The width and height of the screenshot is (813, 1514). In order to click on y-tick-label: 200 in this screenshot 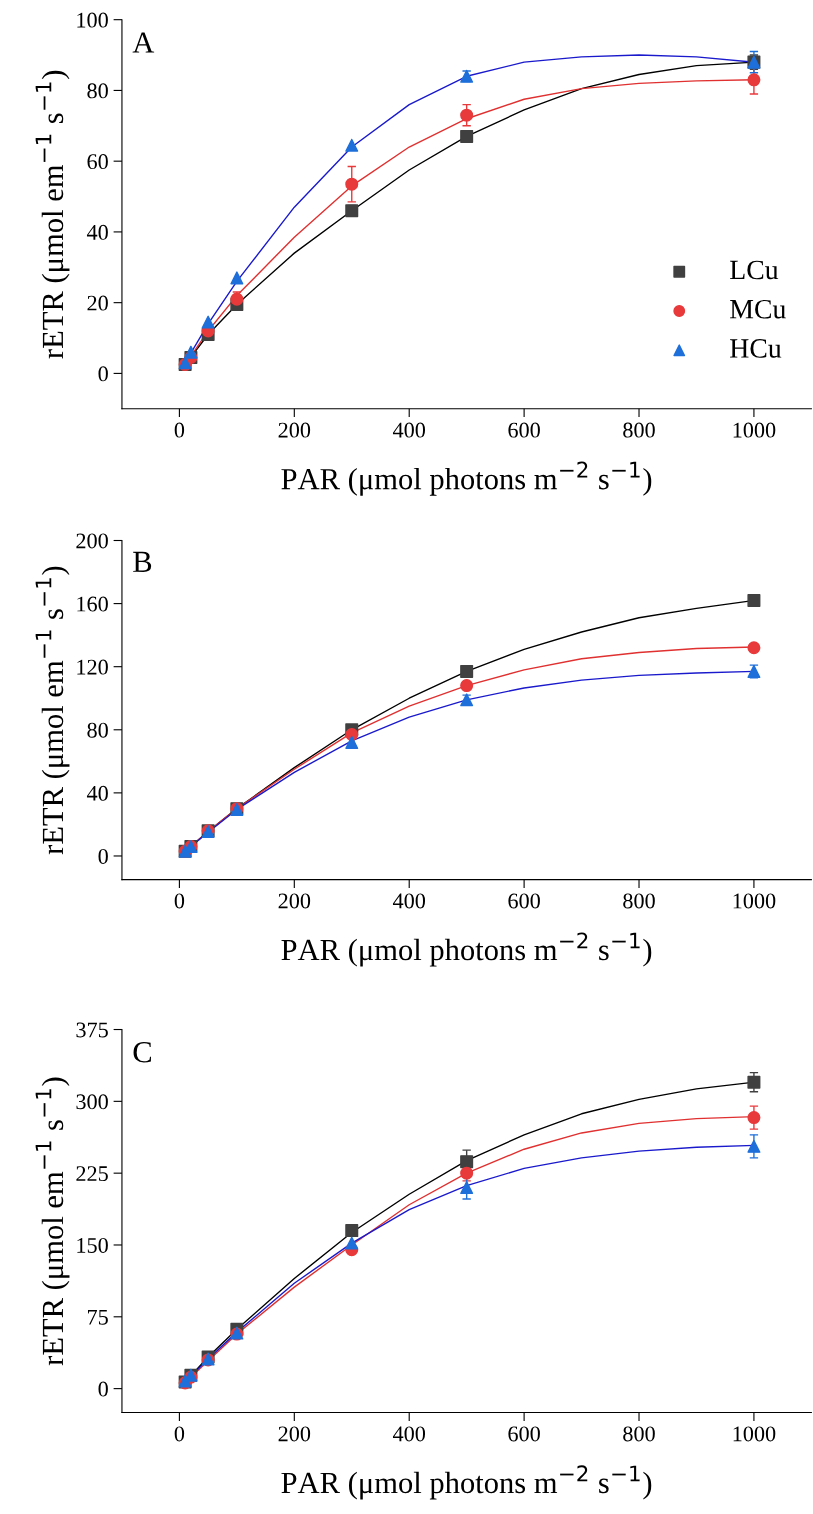, I will do `click(92, 541)`.